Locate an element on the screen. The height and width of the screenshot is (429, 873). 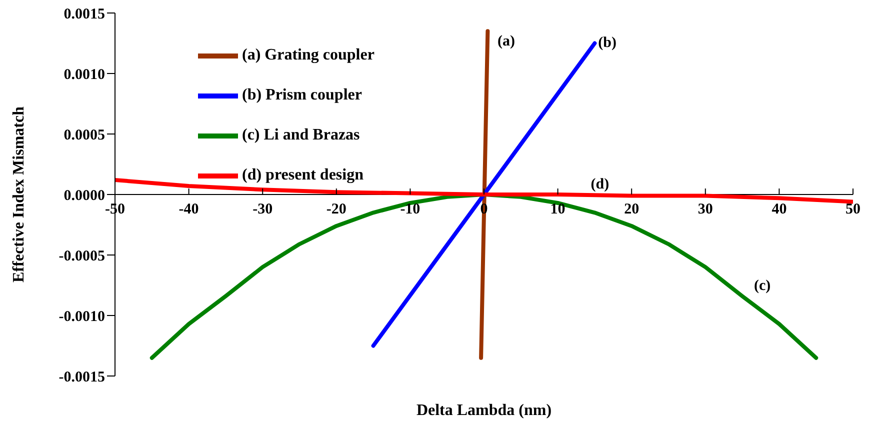
legend-label: (c) Li and Brazas is located at coordinates (301, 135).